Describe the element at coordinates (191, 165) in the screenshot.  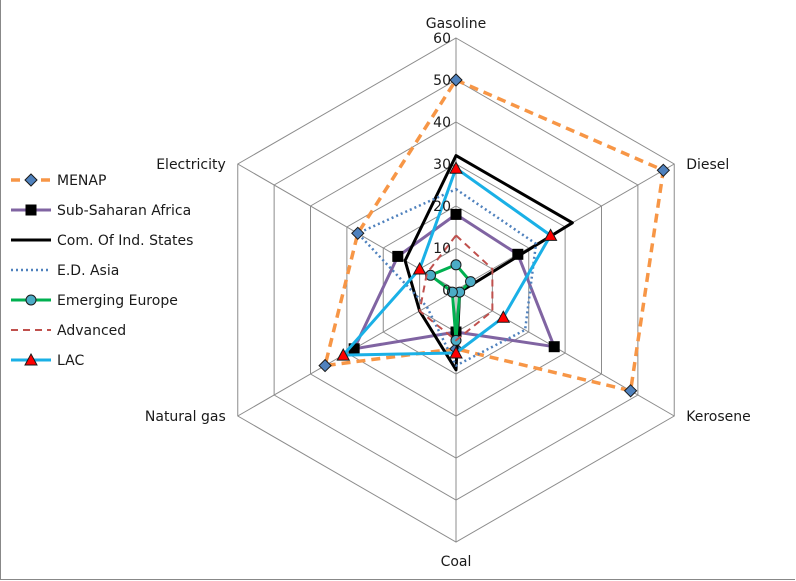
I see `category-label-electricity: Electricity` at that location.